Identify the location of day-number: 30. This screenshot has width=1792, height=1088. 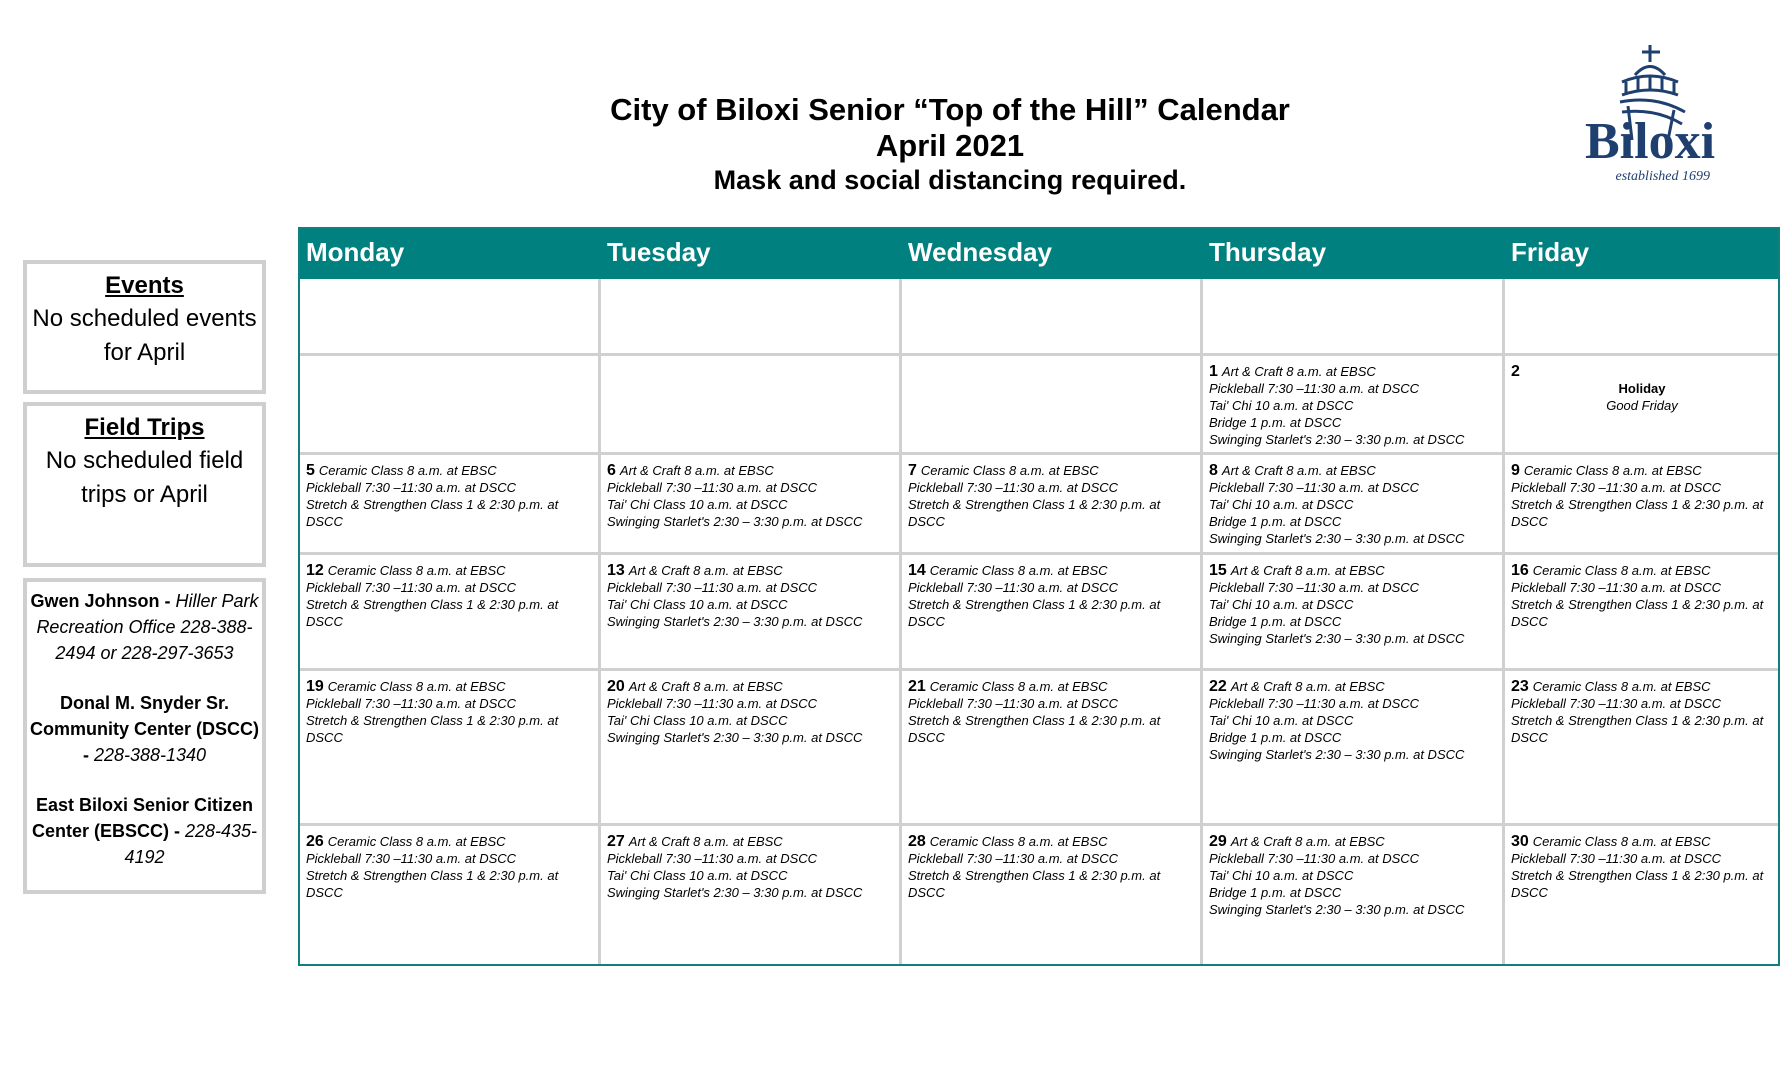
(1520, 841).